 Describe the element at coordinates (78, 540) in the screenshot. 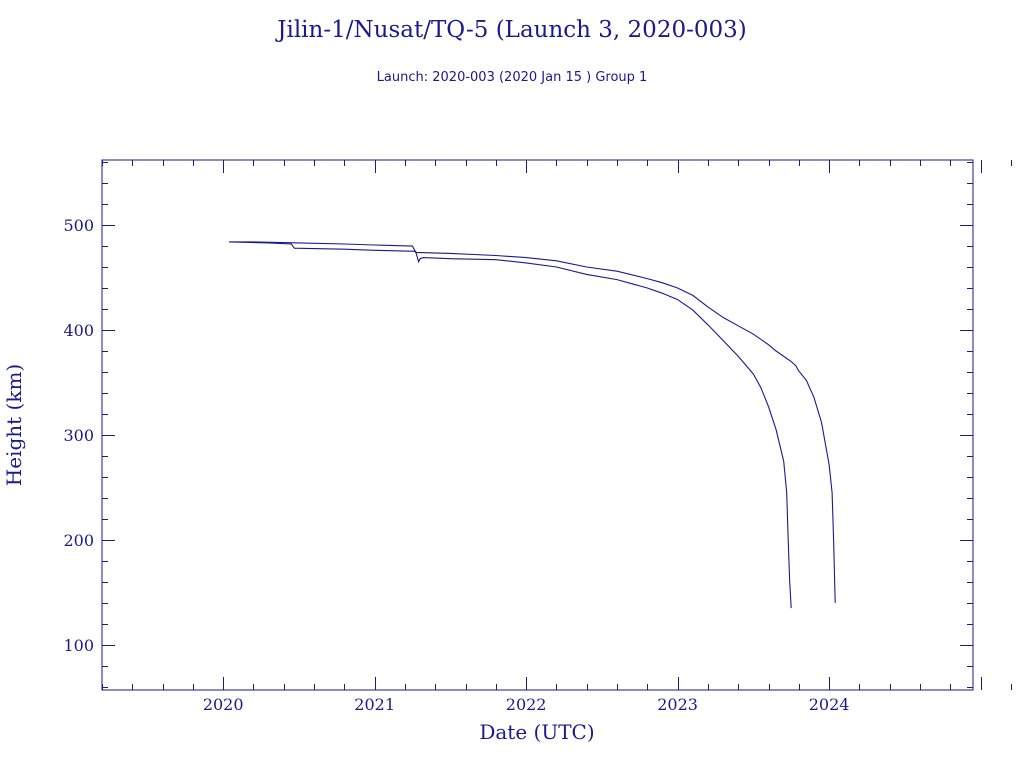

I see `y-tick-label: 200` at that location.